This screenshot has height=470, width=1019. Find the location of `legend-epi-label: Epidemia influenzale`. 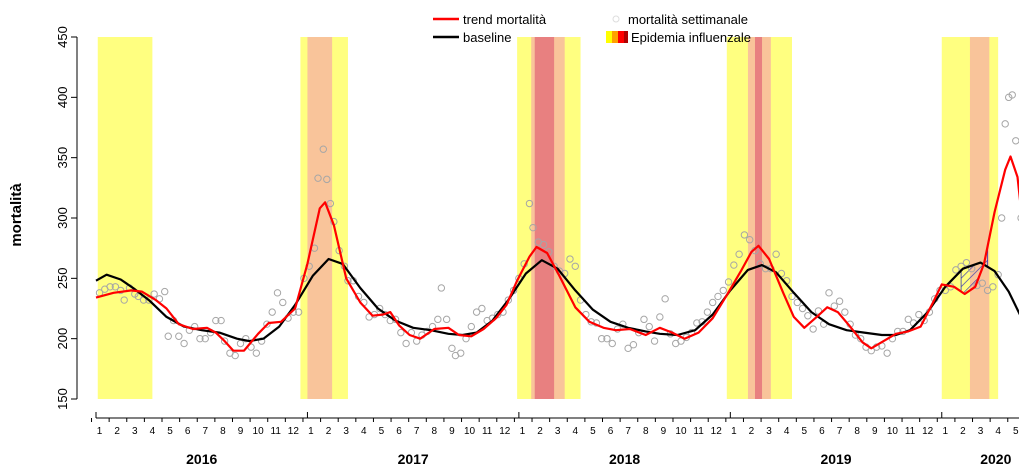

legend-epi-label: Epidemia influenzale is located at coordinates (691, 37).